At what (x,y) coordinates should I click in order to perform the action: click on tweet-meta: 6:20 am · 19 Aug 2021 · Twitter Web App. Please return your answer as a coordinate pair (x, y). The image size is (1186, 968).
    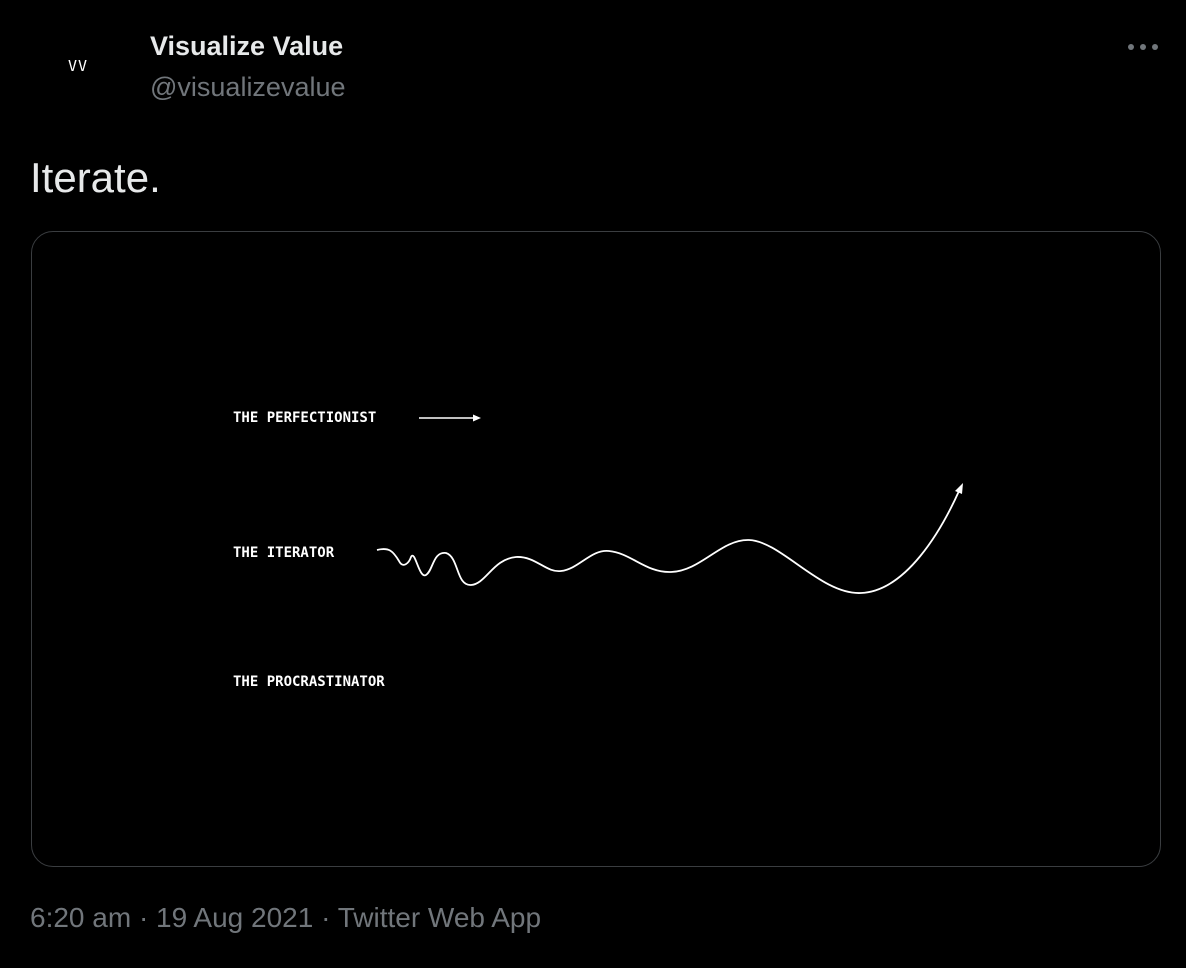
    Looking at the image, I should click on (286, 917).